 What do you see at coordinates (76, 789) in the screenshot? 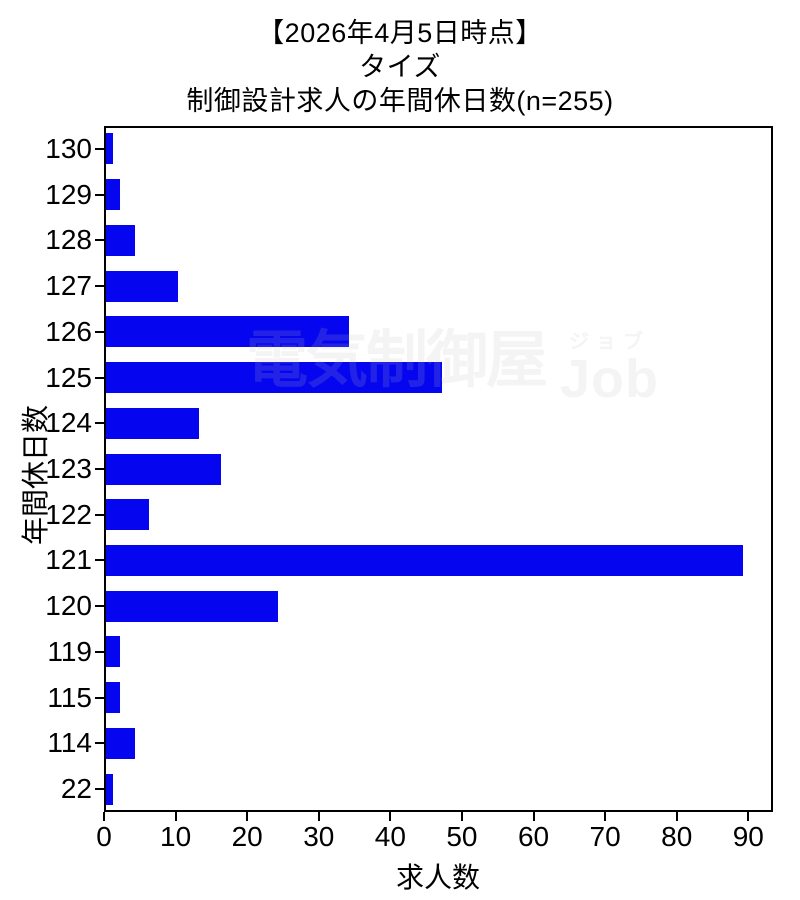
I see `y-tick-label-22: 22` at bounding box center [76, 789].